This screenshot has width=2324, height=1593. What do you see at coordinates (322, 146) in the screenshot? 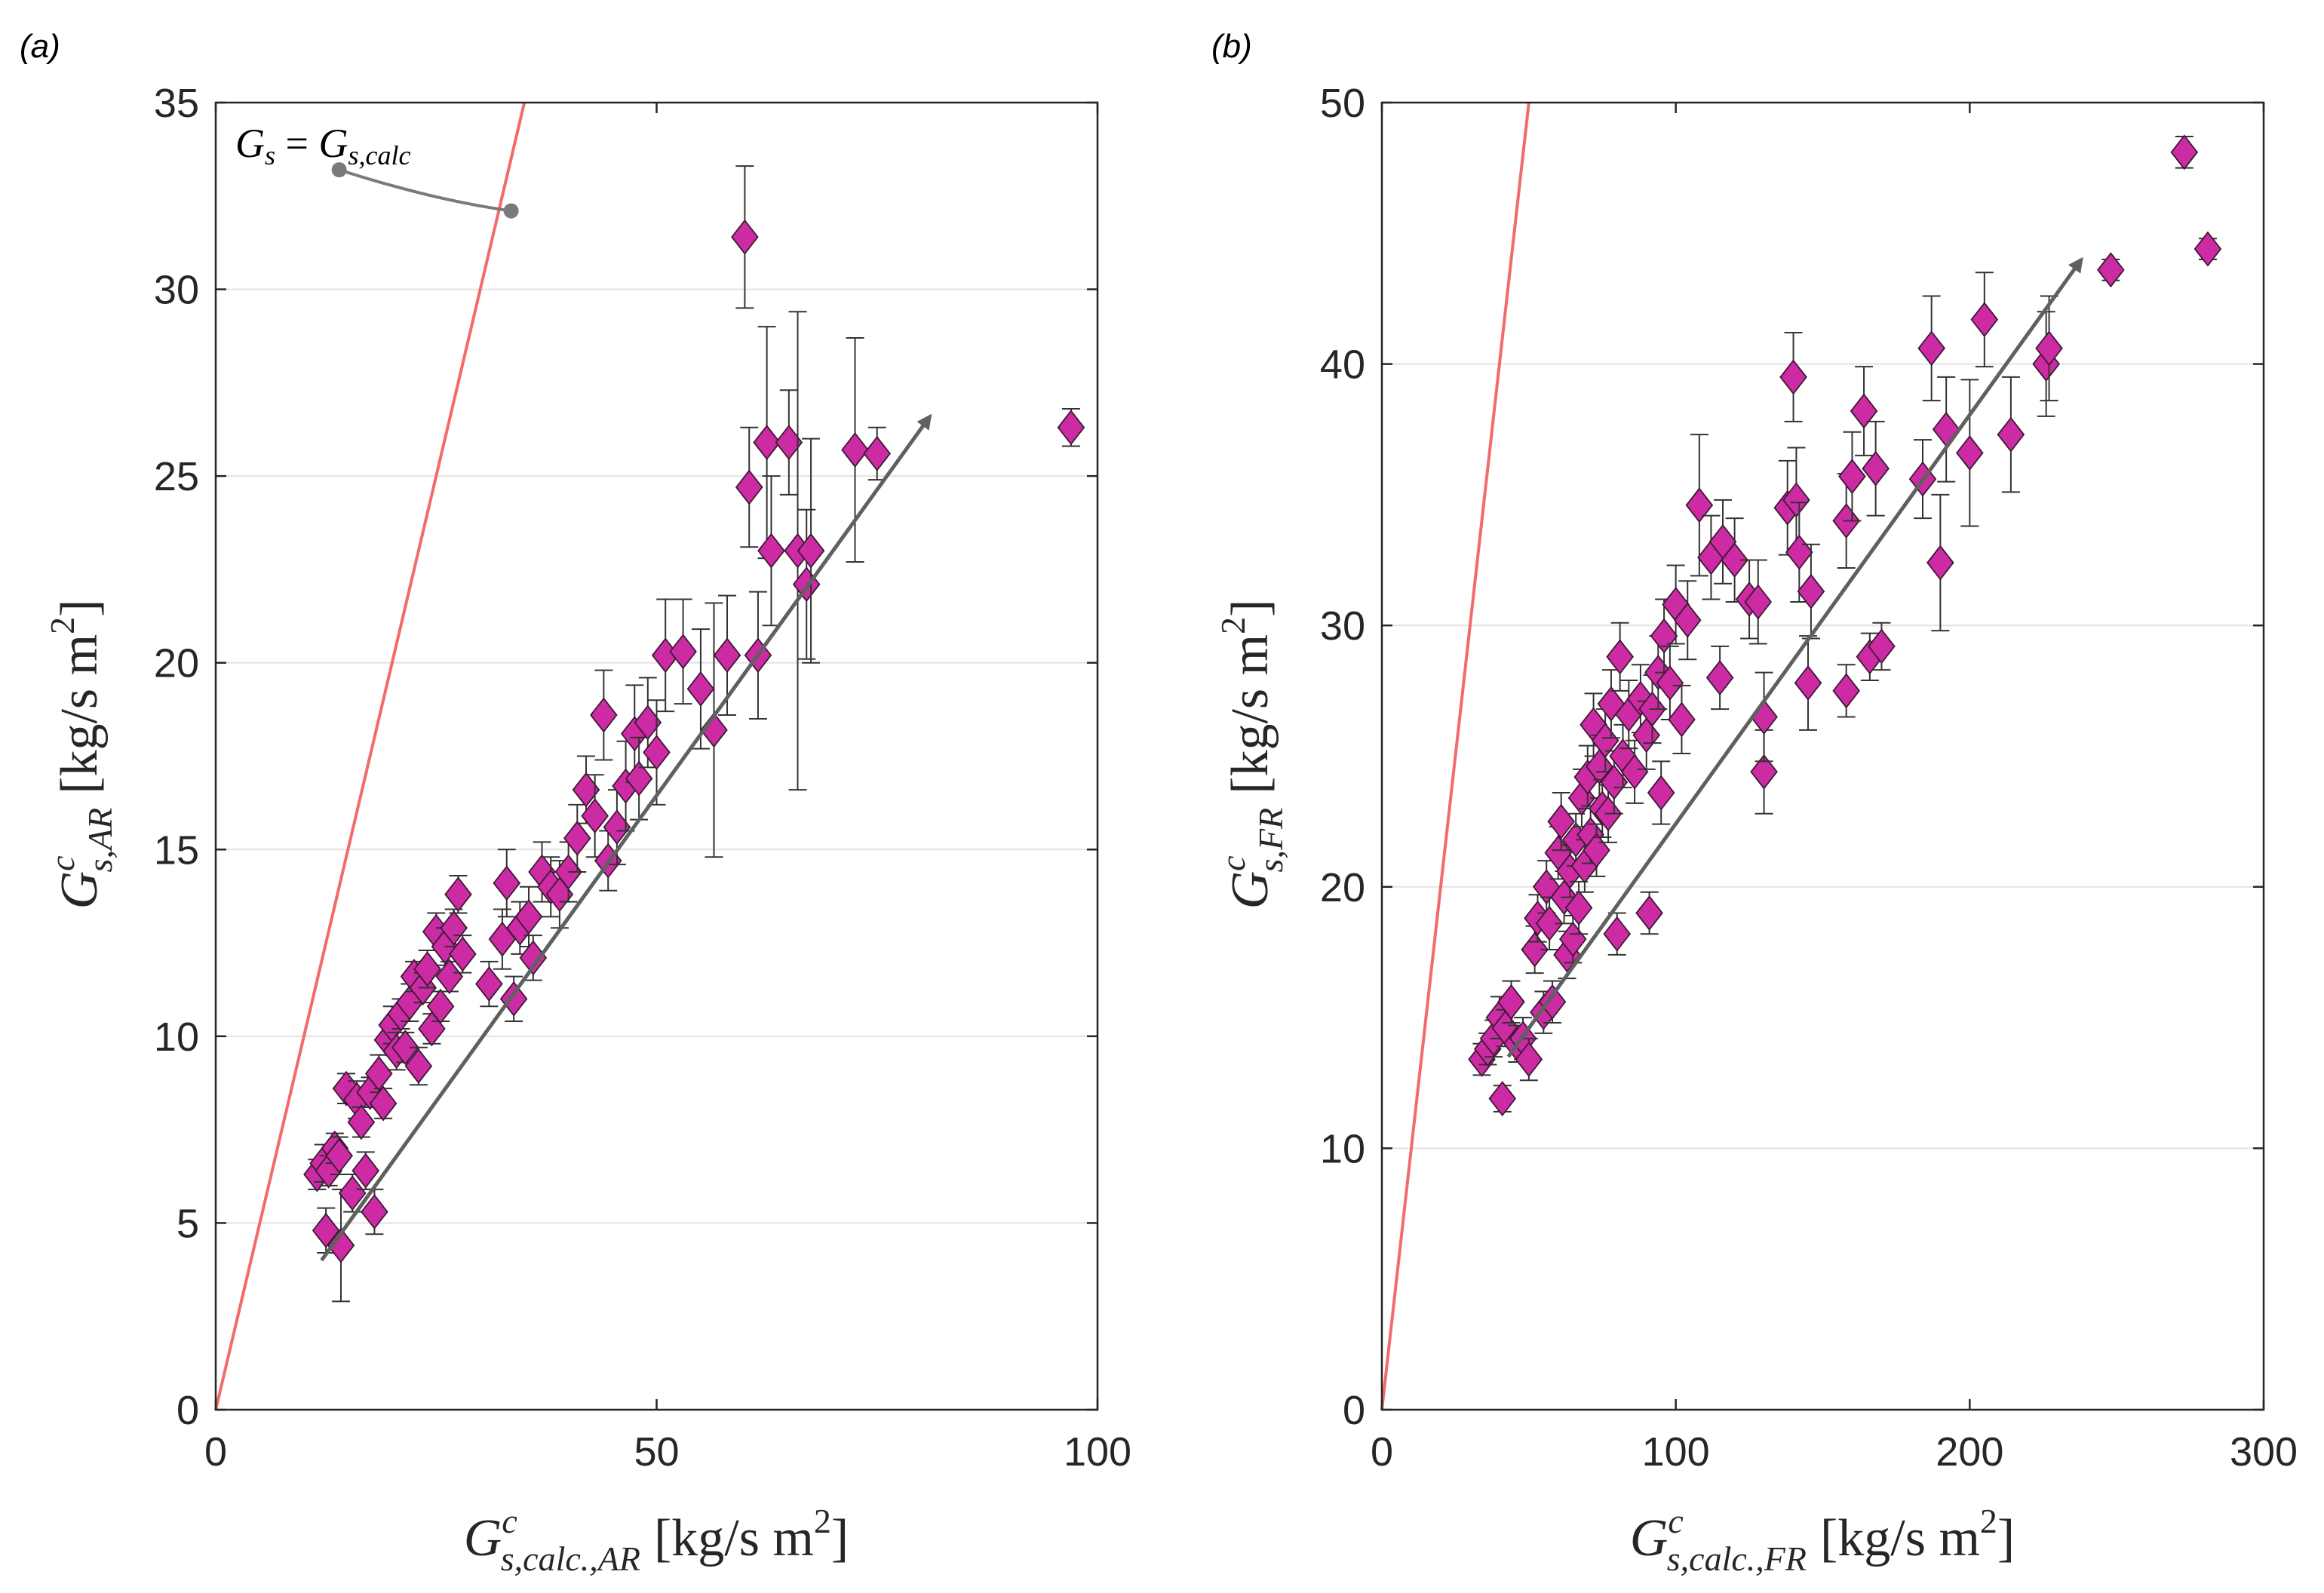
I see `identity-annotation-text: Gs = Gs,calc` at bounding box center [322, 146].